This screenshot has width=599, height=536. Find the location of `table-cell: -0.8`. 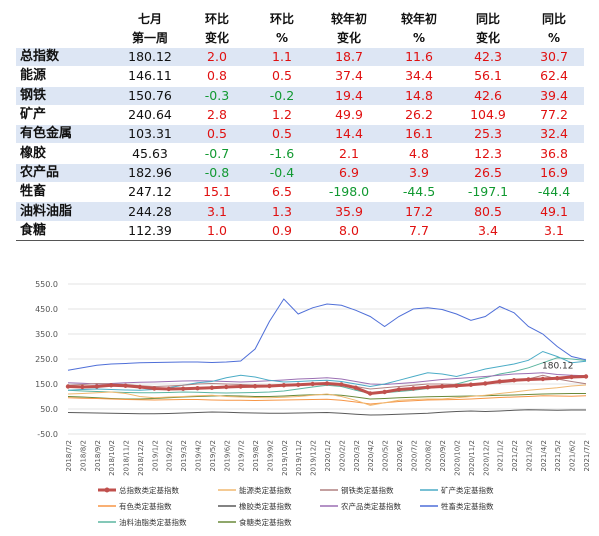

table-cell: -0.8 is located at coordinates (217, 173).